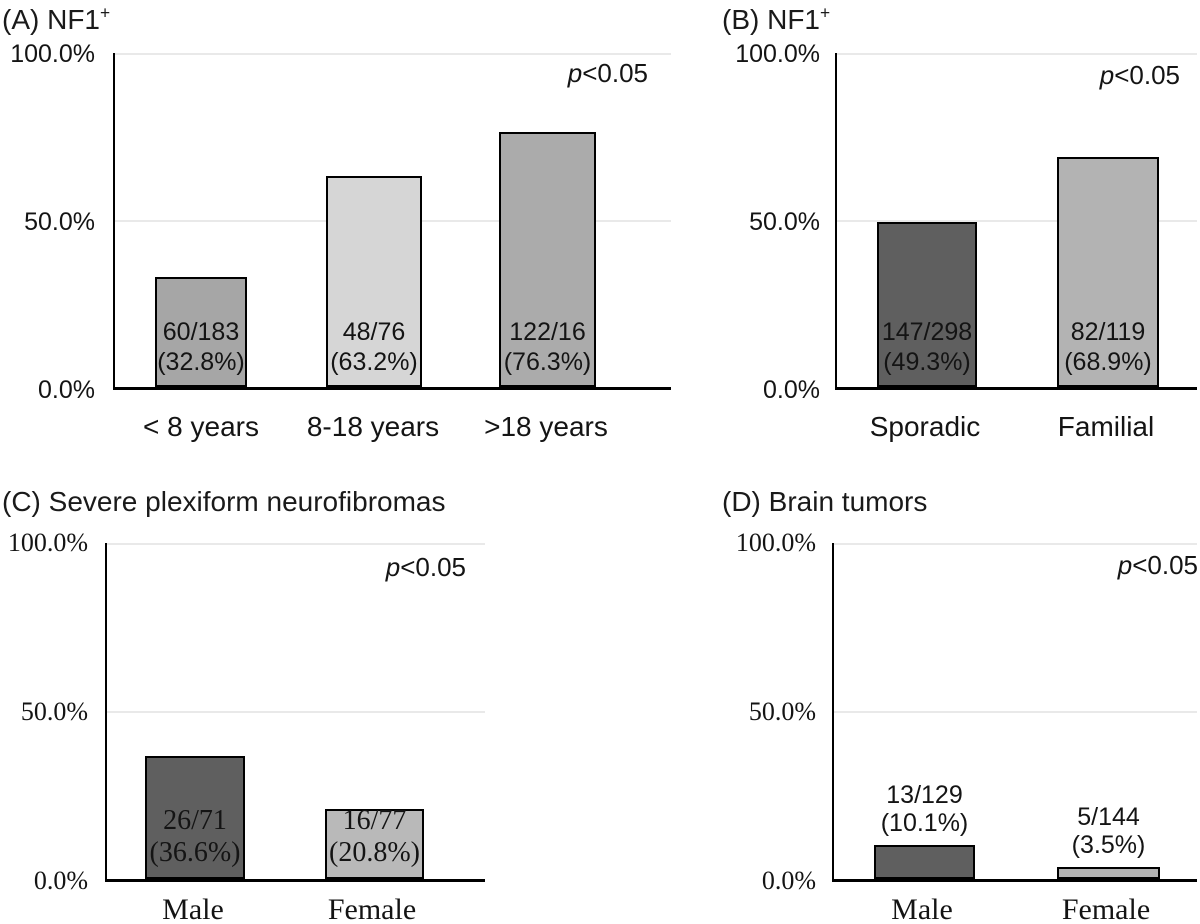  Describe the element at coordinates (372, 908) in the screenshot. I see `panel-c-xlabel-female: Female` at that location.